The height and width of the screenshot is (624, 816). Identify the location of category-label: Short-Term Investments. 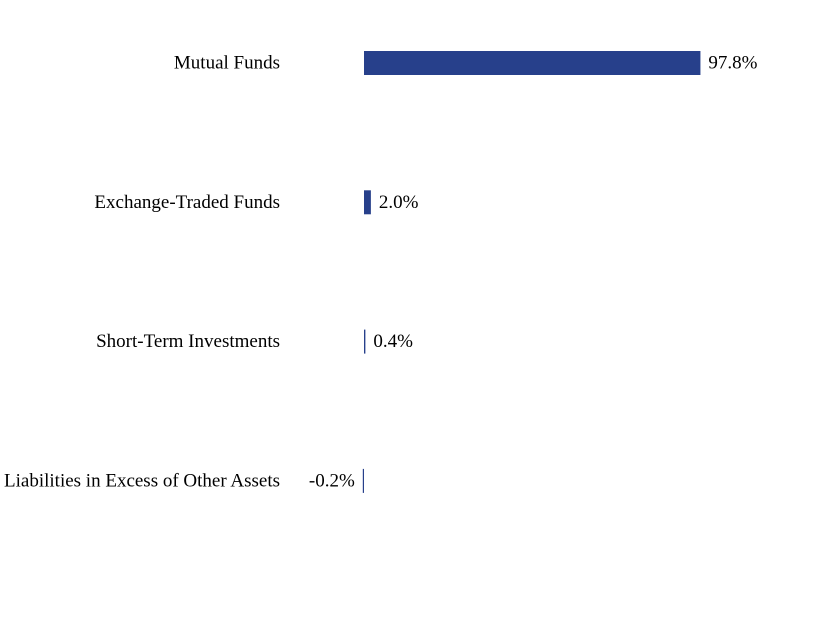
(188, 341).